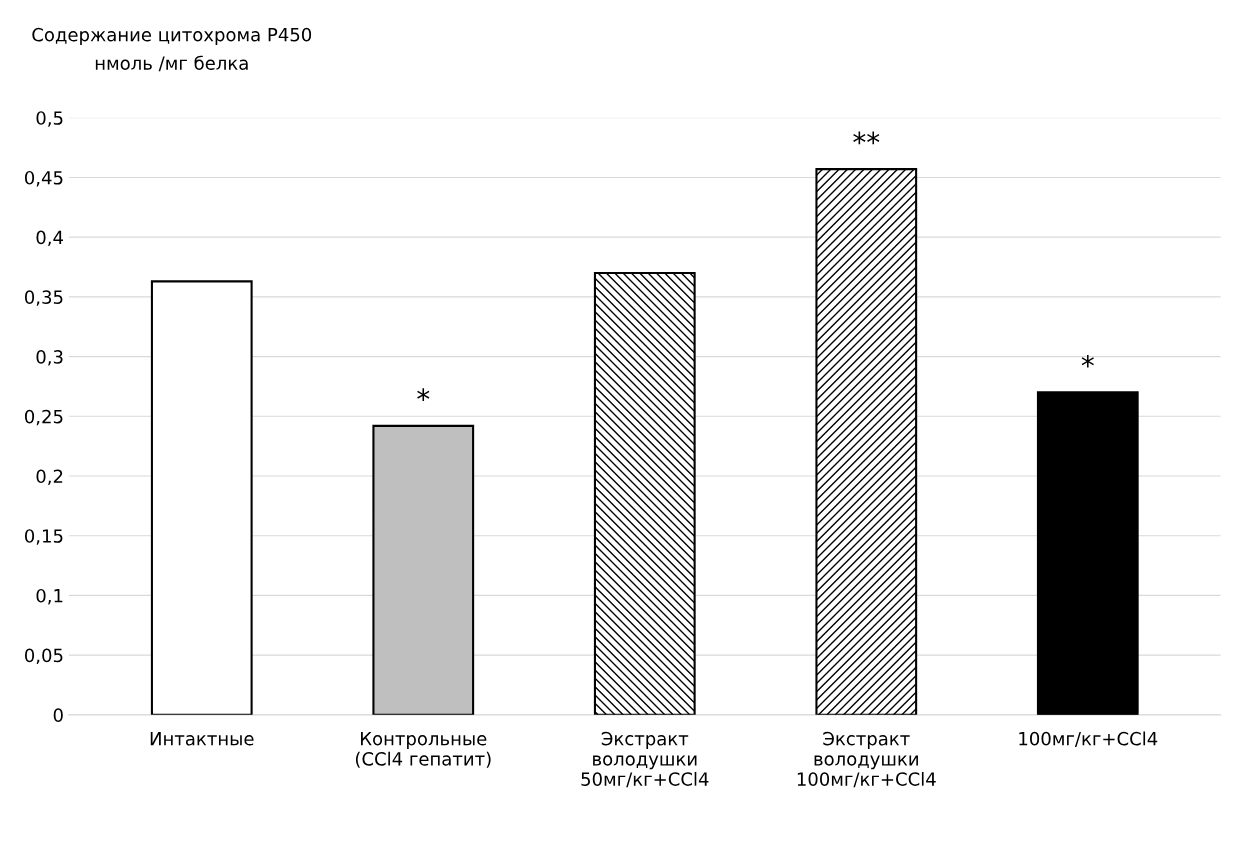 The image size is (1252, 841). What do you see at coordinates (866, 759) in the screenshot?
I see `x-tick-label: Экстракт володушки 100мг/кг+CCl4` at bounding box center [866, 759].